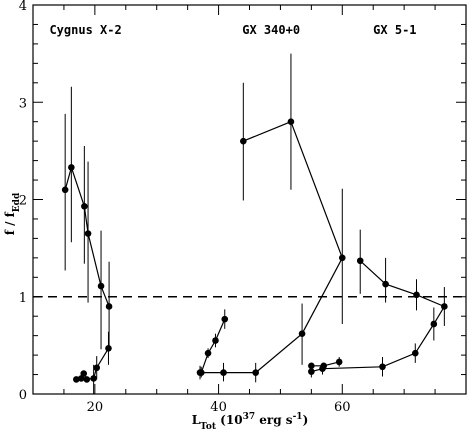 The width and height of the screenshot is (474, 431). I want to click on y-tick-label: 2, so click(23, 201).